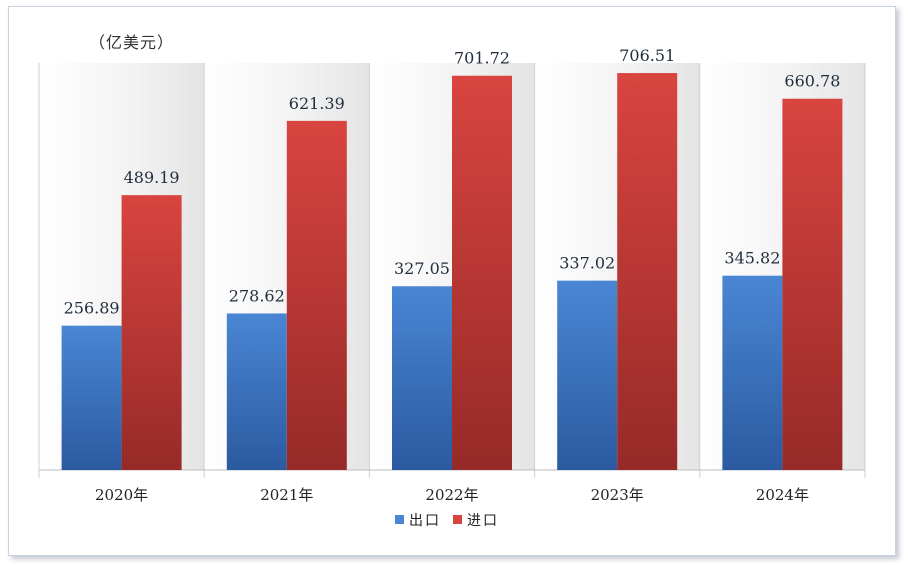  I want to click on value-label: 660.78, so click(812, 81).